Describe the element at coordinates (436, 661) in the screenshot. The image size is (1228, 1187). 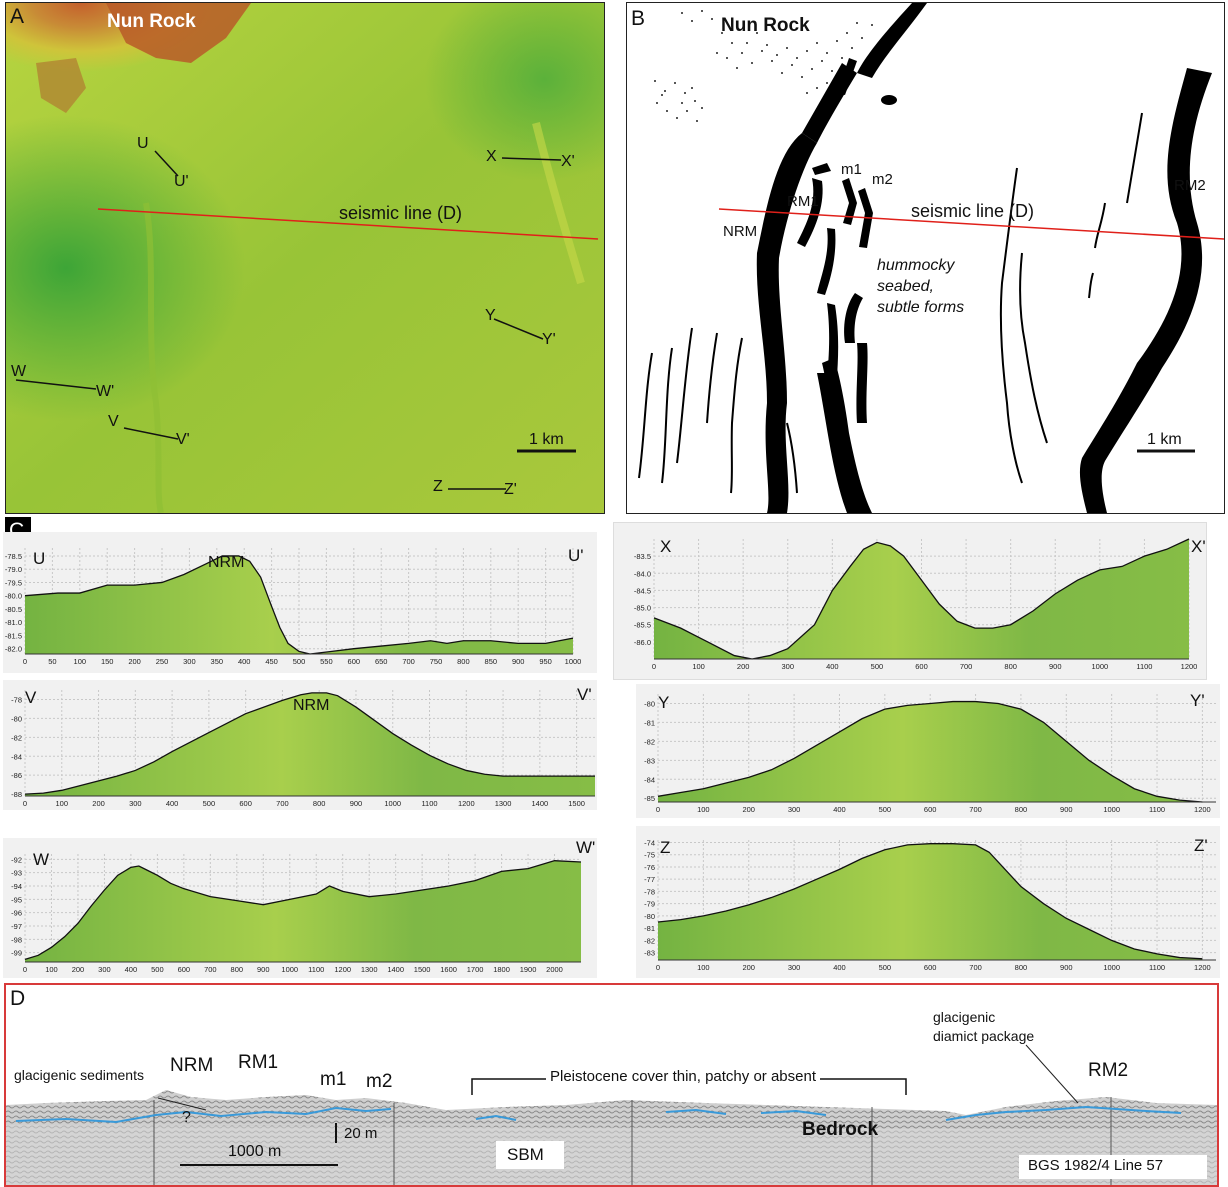
I see `x-tick-label: 750` at that location.